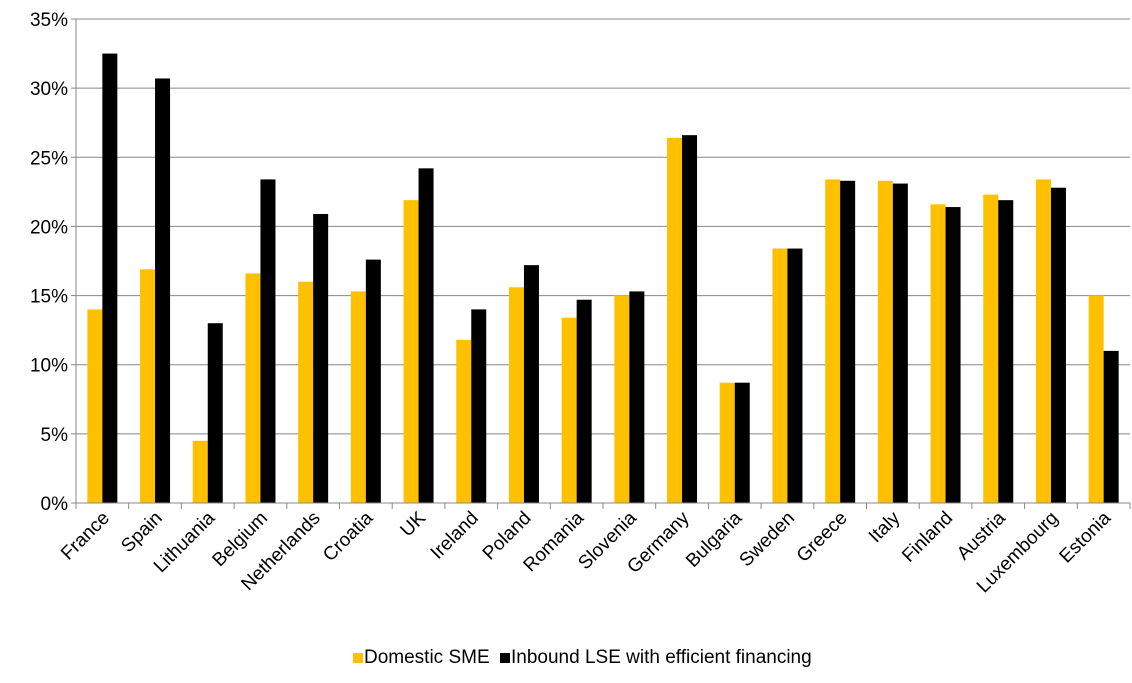 The height and width of the screenshot is (683, 1132). What do you see at coordinates (268, 341) in the screenshot?
I see `bar-inbound-lse-with-efficient-financing-belgium` at bounding box center [268, 341].